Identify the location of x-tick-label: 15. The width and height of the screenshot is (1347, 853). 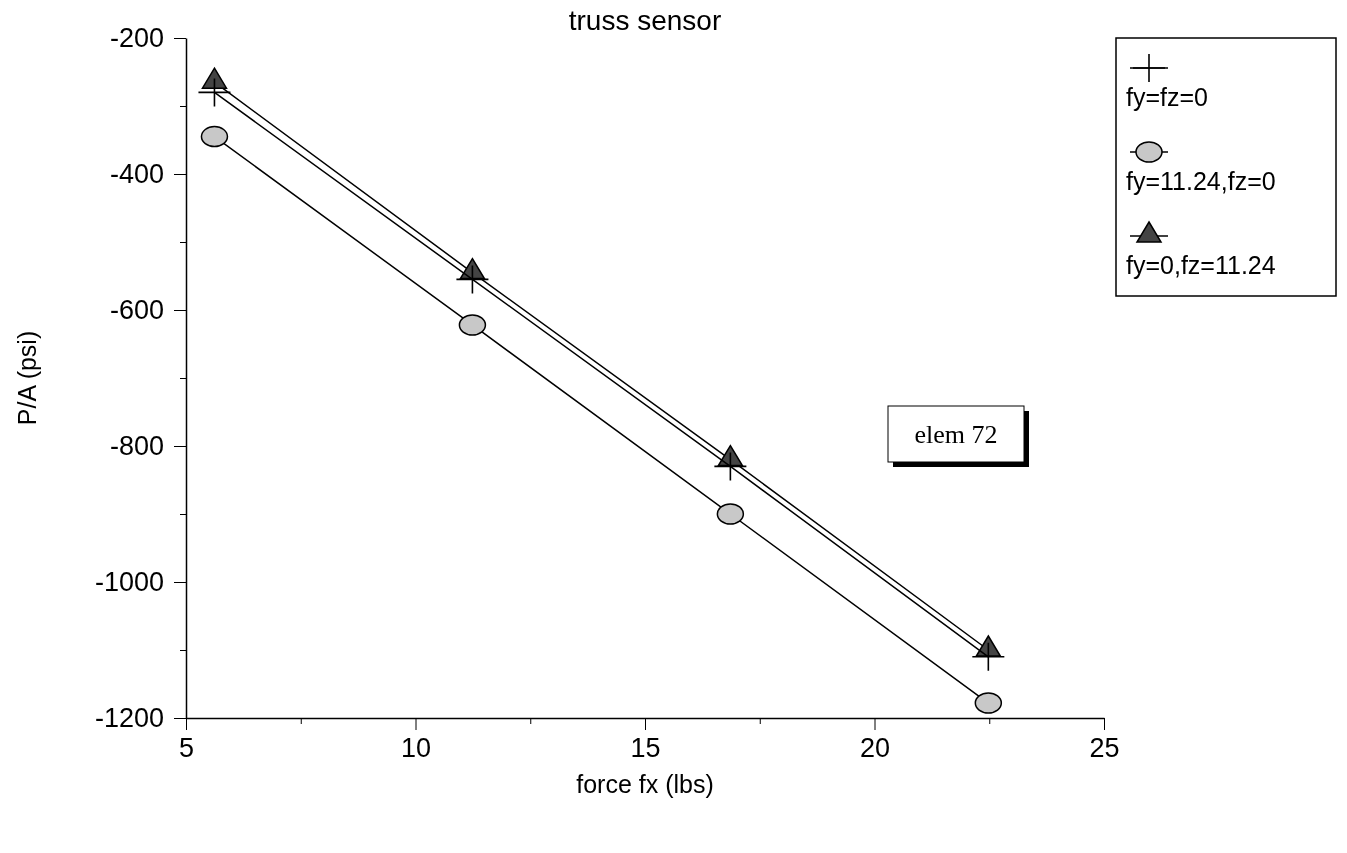
(645, 748).